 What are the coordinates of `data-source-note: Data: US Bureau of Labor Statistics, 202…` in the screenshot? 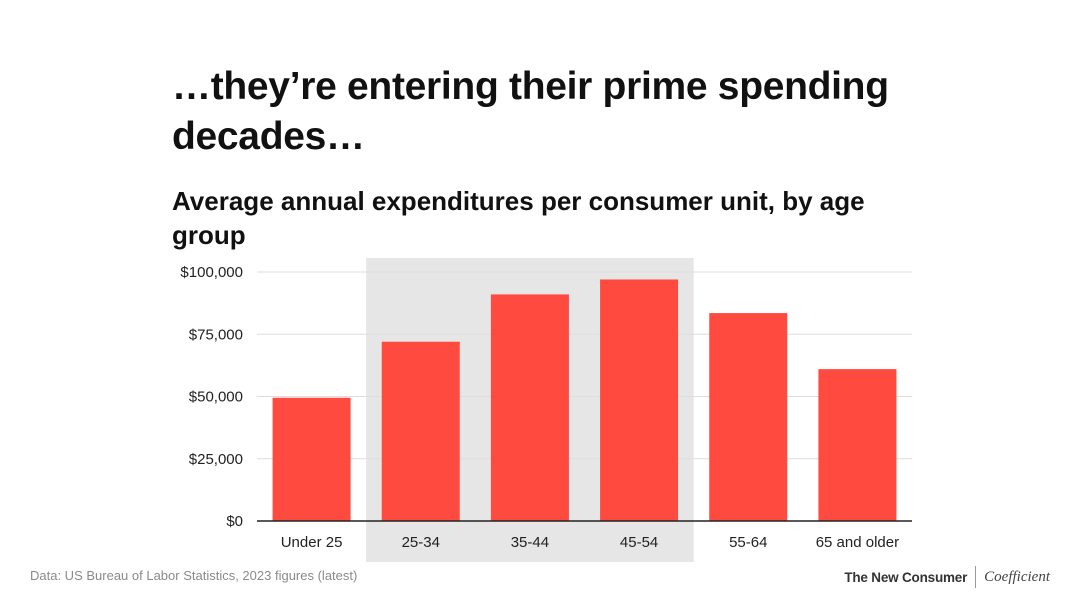 It's located at (194, 575).